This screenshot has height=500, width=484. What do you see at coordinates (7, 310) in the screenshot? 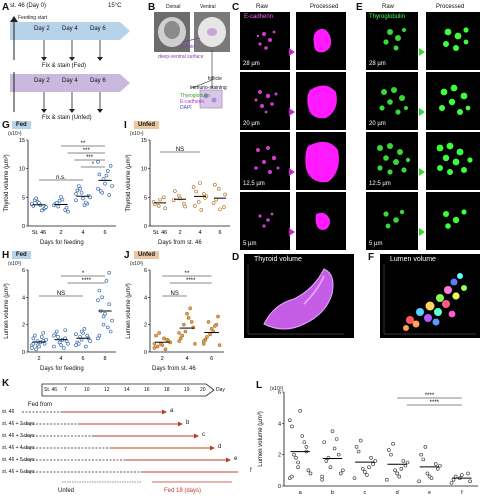
I see `y-axis-label: Lumen volume (µm³)` at bounding box center [7, 310].